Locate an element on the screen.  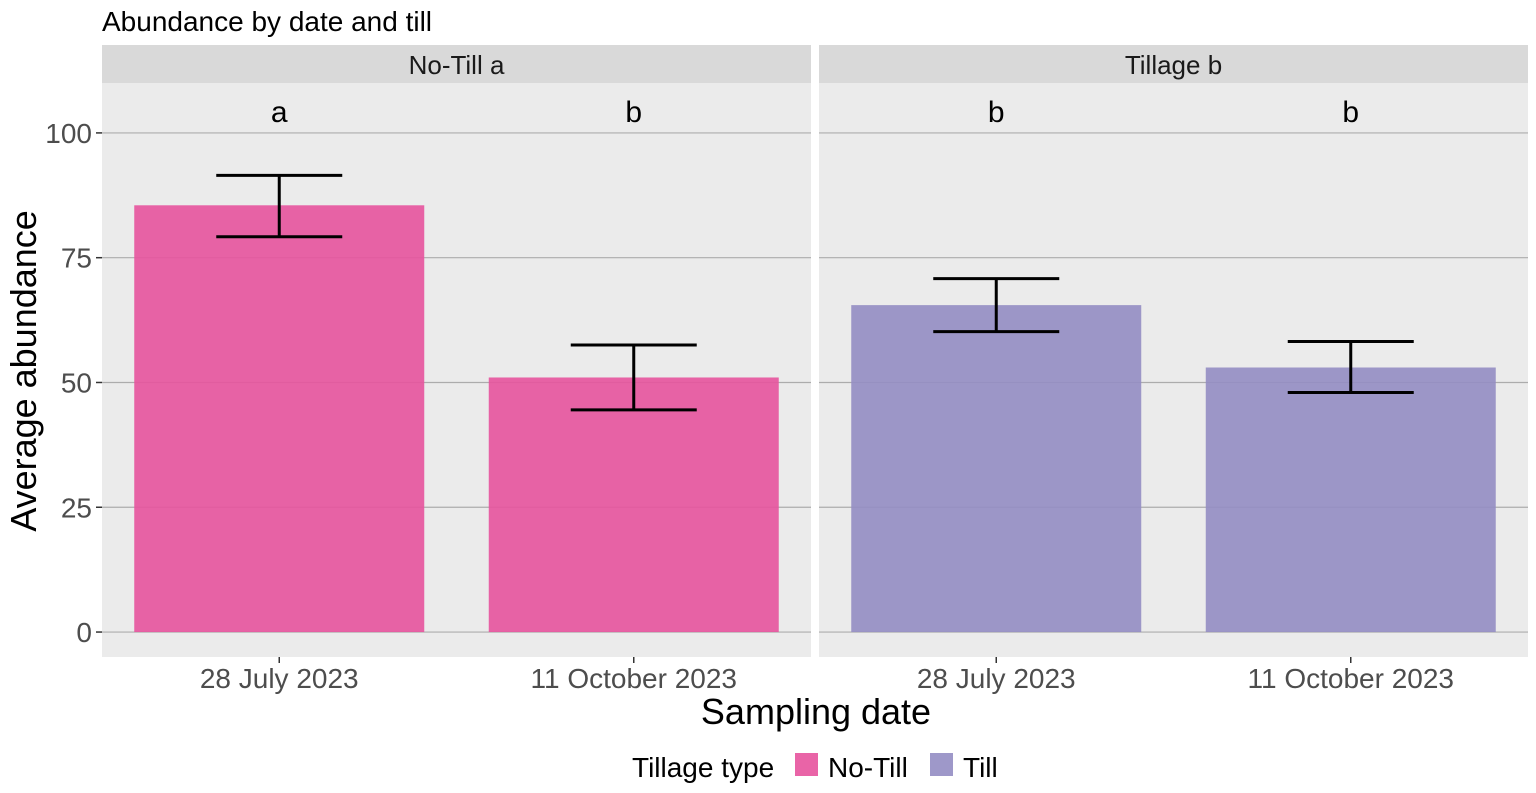
y-axis: 0 25 50 75 100 is located at coordinates (73, 383).